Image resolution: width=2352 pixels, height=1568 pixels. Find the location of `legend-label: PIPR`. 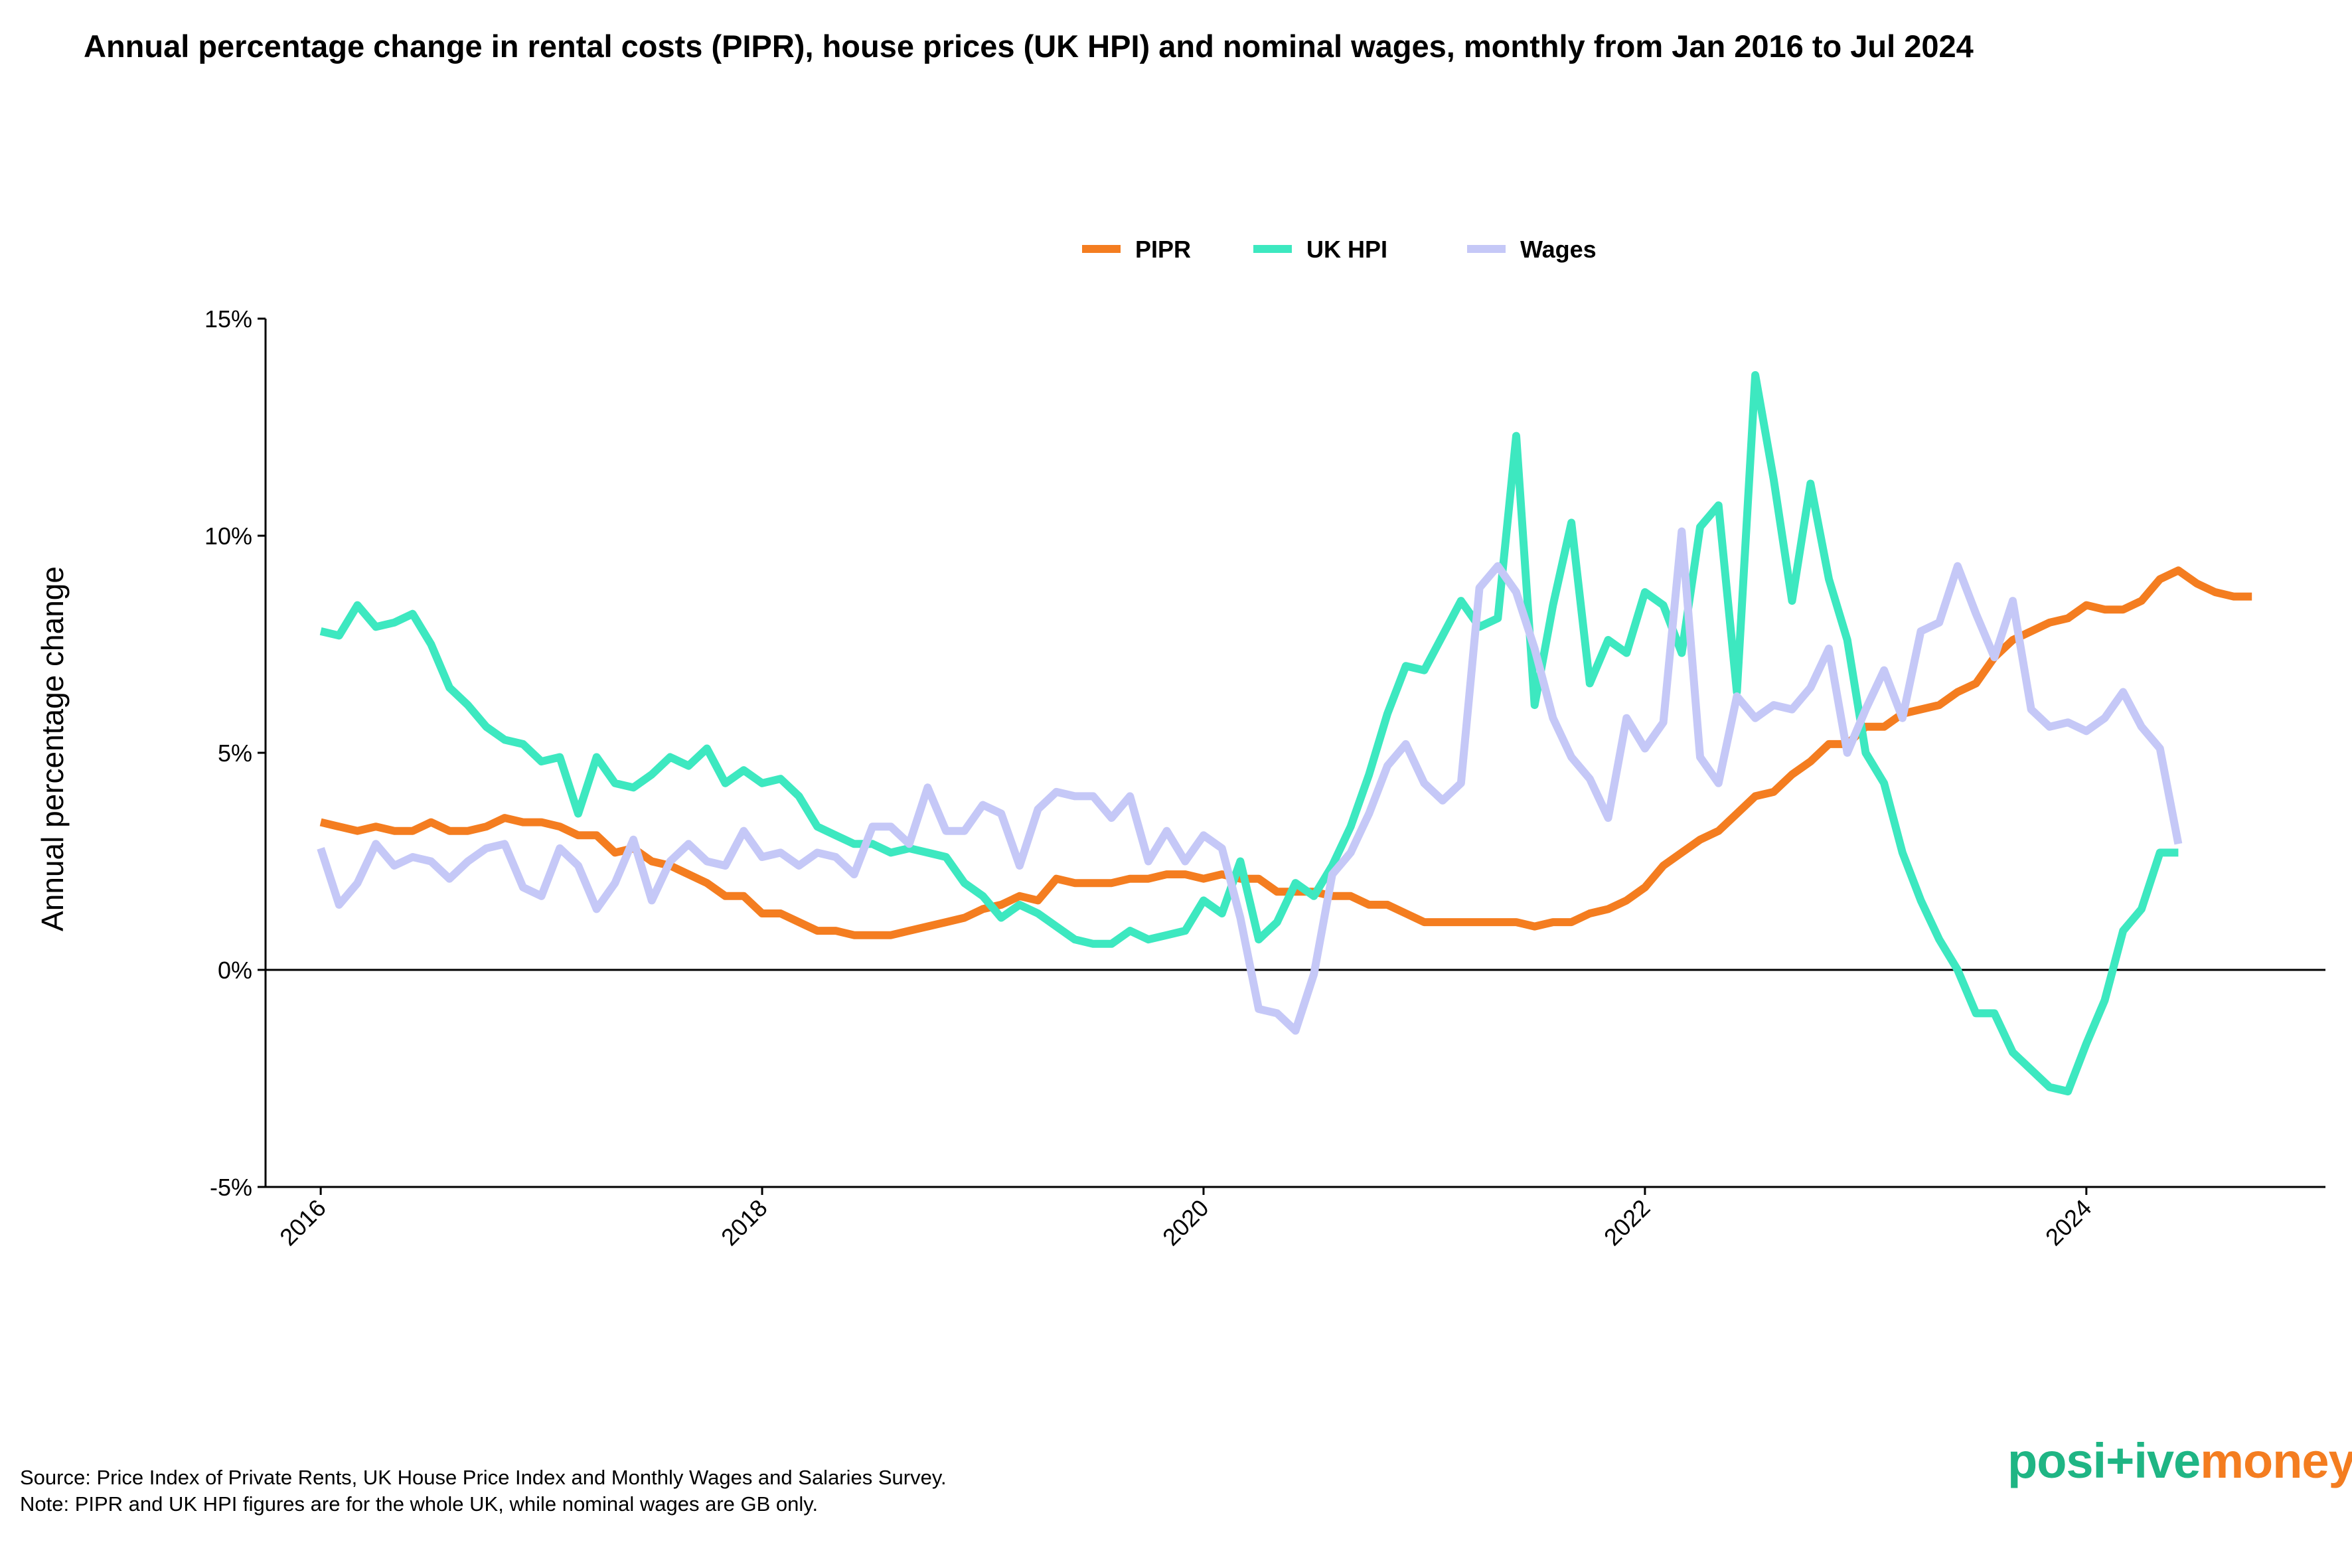

legend-label: PIPR is located at coordinates (1163, 250).